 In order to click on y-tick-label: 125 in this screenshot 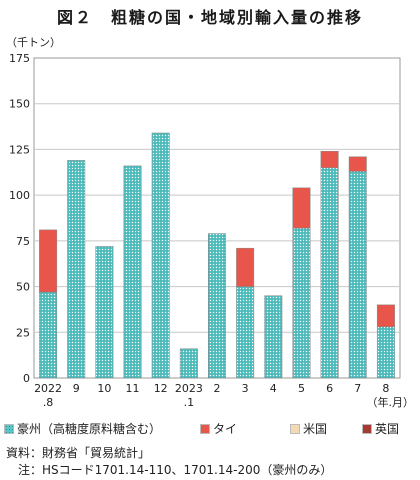, I will do `click(19, 149)`.